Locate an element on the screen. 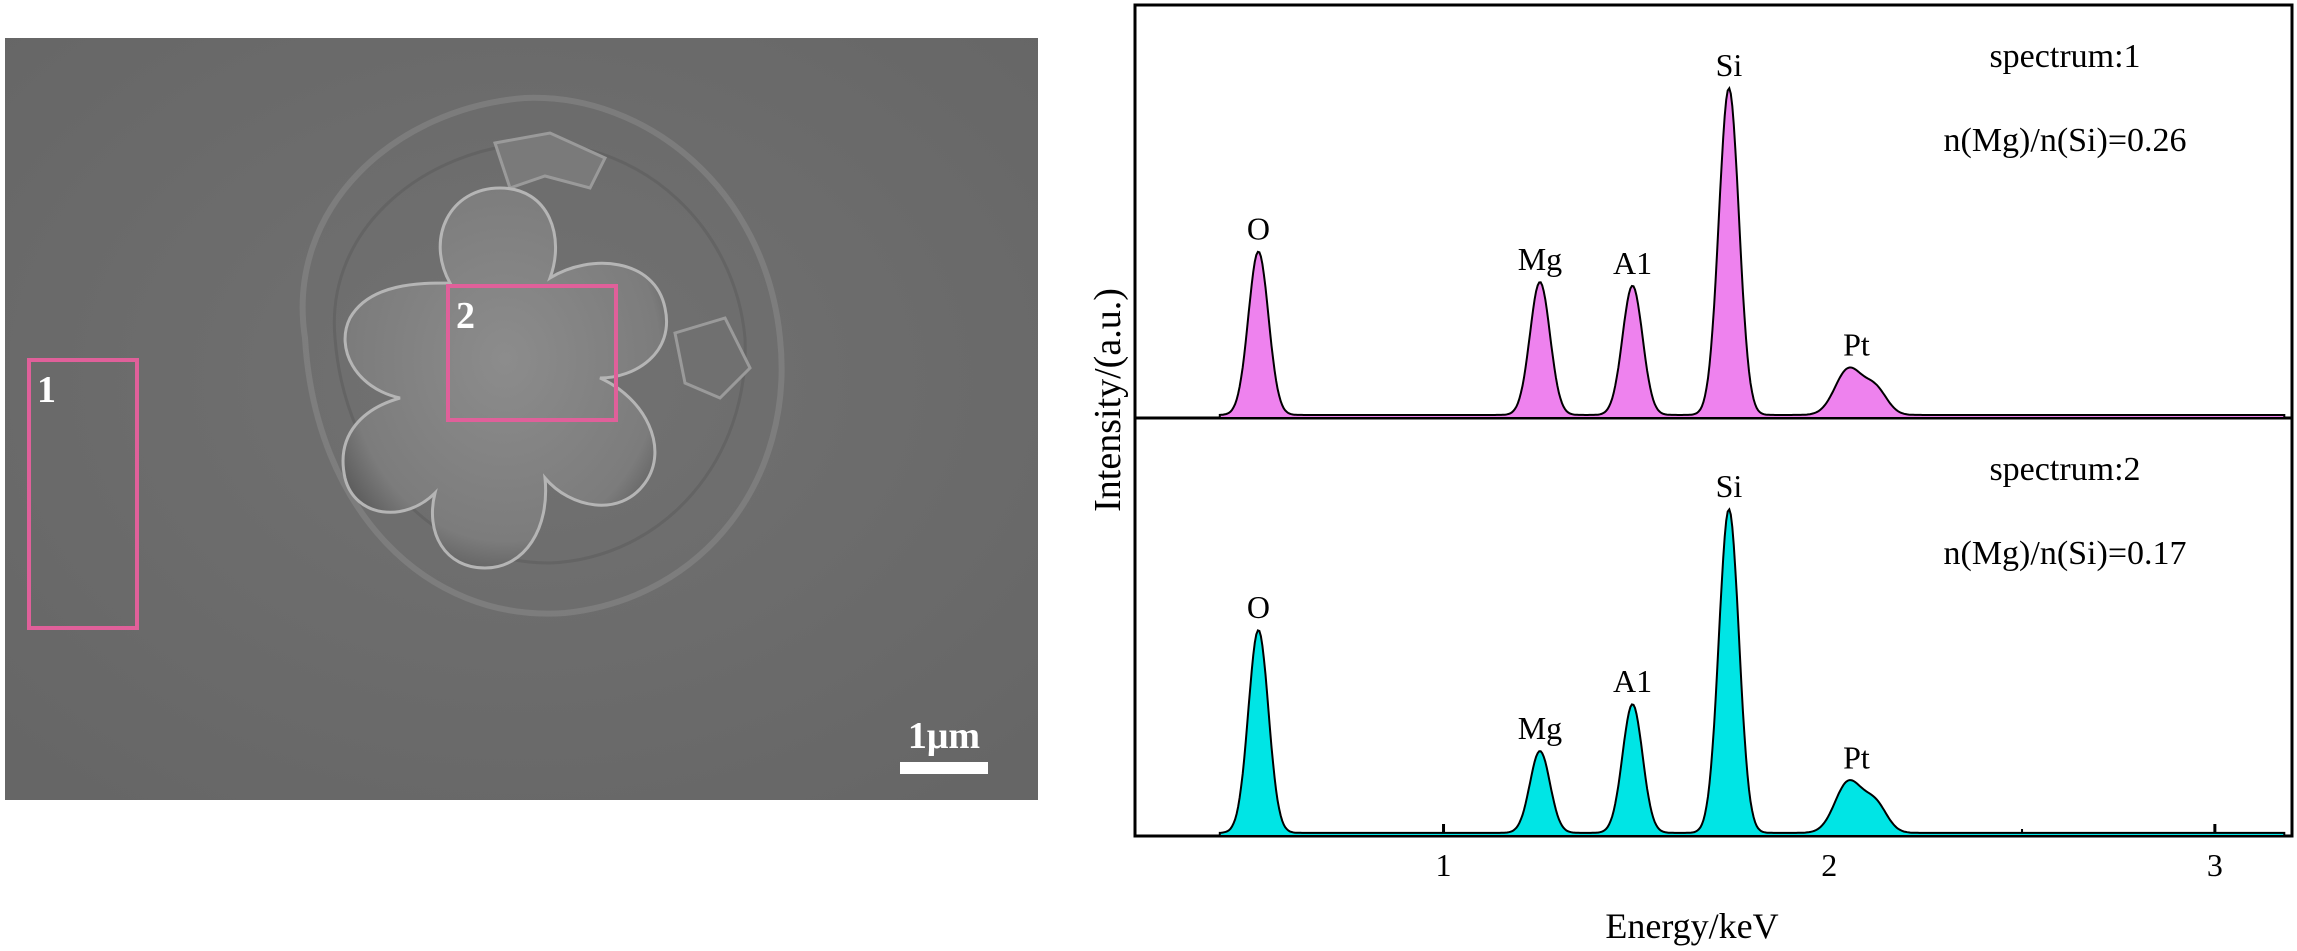 The height and width of the screenshot is (951, 2297). scale-bar-label: 1μm is located at coordinates (944, 736).